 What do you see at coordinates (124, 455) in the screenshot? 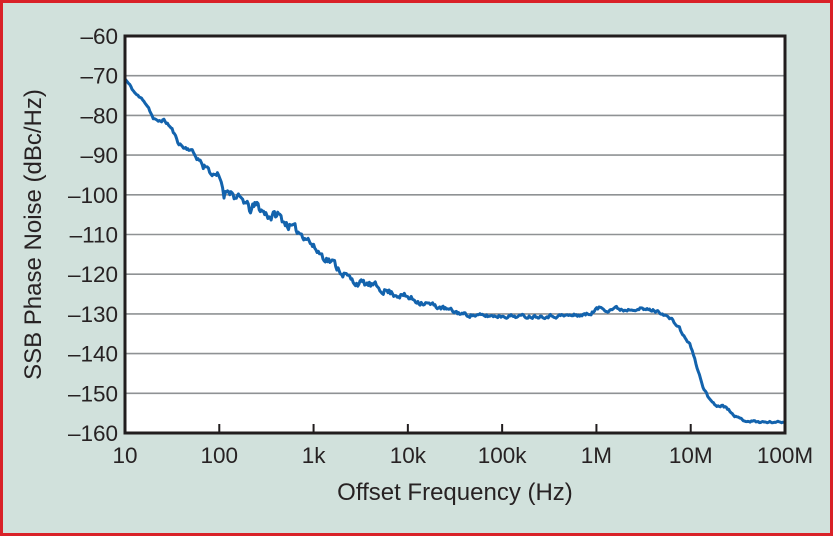
I see `x-tick-label: 10` at bounding box center [124, 455].